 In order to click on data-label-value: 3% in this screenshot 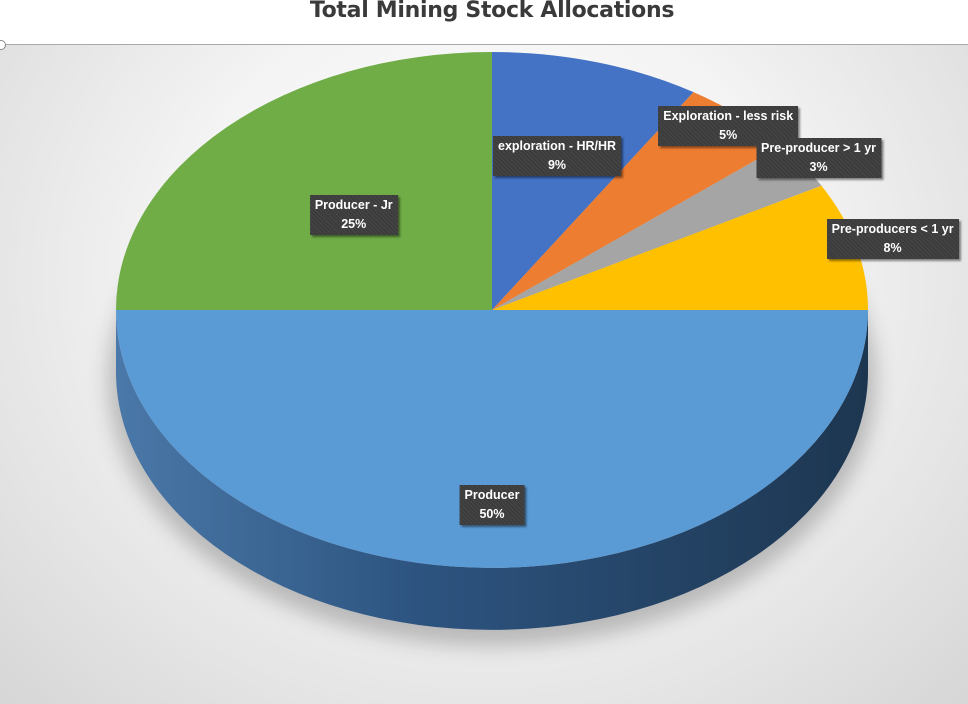, I will do `click(818, 166)`.